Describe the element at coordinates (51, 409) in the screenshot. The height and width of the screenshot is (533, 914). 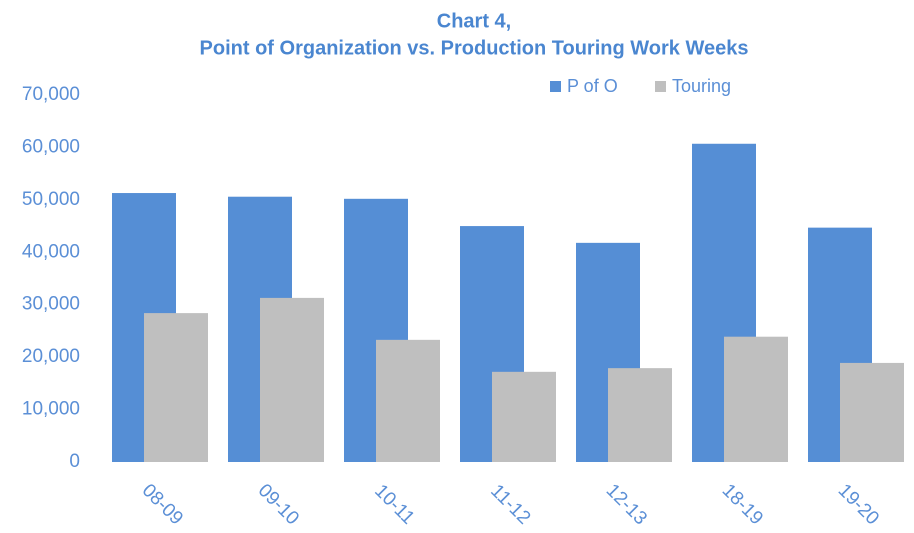
I see `y-tick-label: 10,000` at that location.